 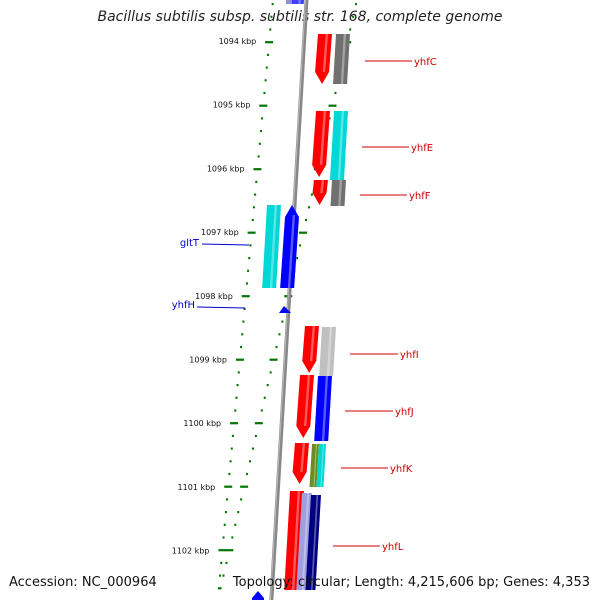 I want to click on accession-text: Accession: NC_000964, so click(x=83, y=582).